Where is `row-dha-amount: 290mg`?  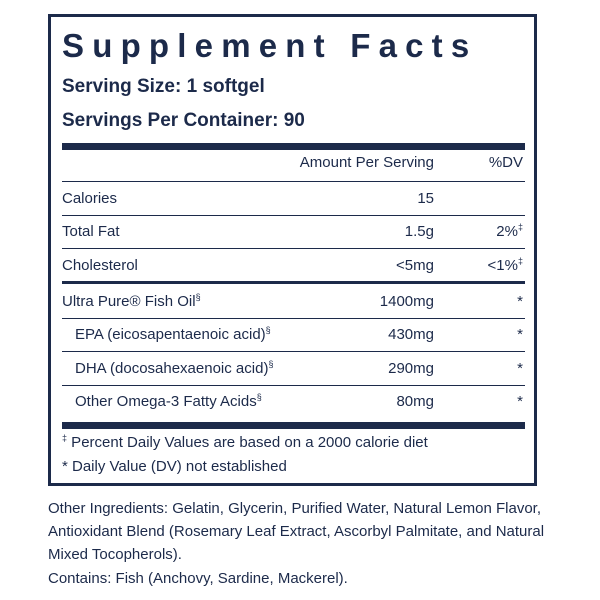 row-dha-amount: 290mg is located at coordinates (411, 368).